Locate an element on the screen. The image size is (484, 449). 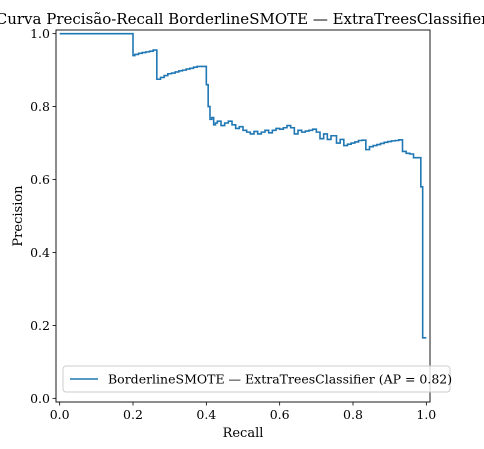
x-tick-label: 0.0 is located at coordinates (60, 414).